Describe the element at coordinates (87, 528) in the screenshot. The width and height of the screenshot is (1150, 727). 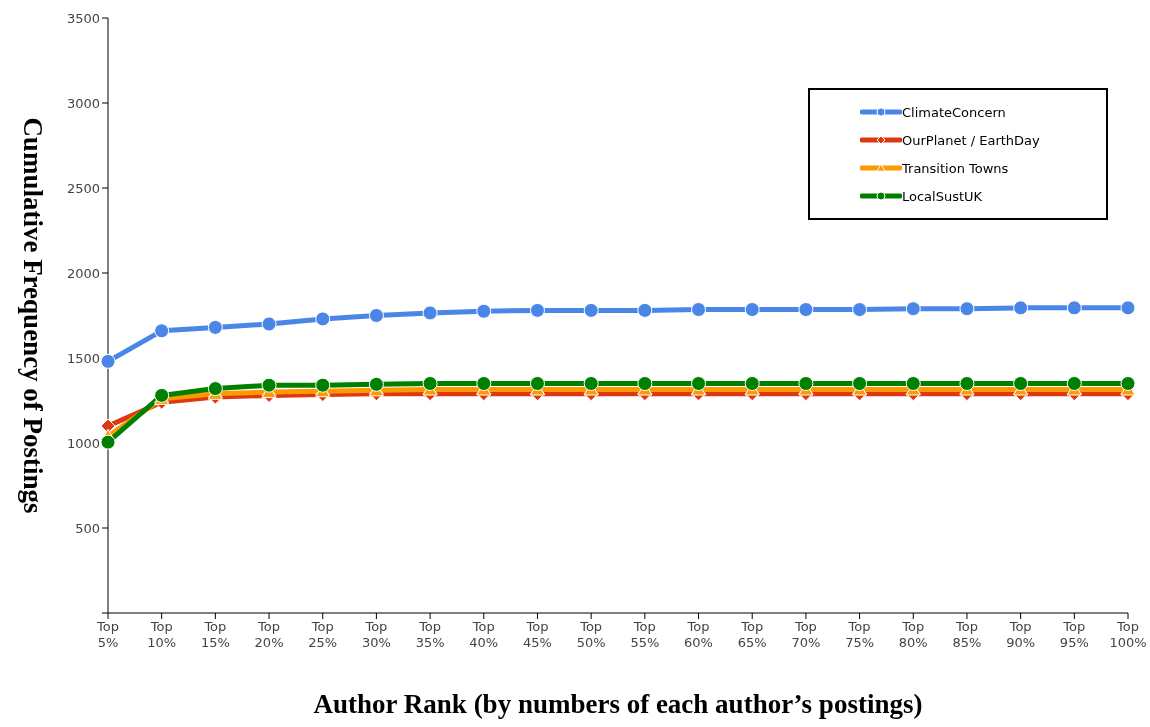
I see `y-tick-label: 500` at that location.